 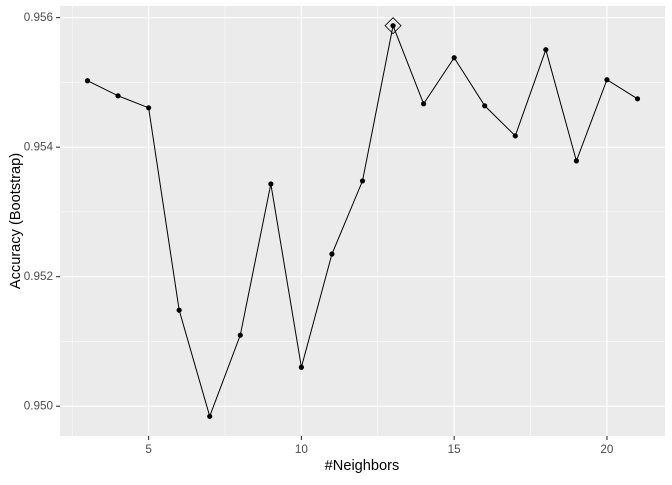 I want to click on y-tick-label: 0.956, so click(x=38, y=17).